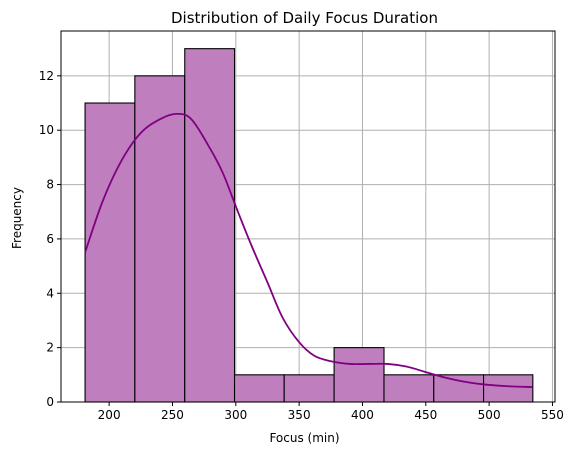  Describe the element at coordinates (50, 402) in the screenshot. I see `y-tick-label-0: 0` at that location.